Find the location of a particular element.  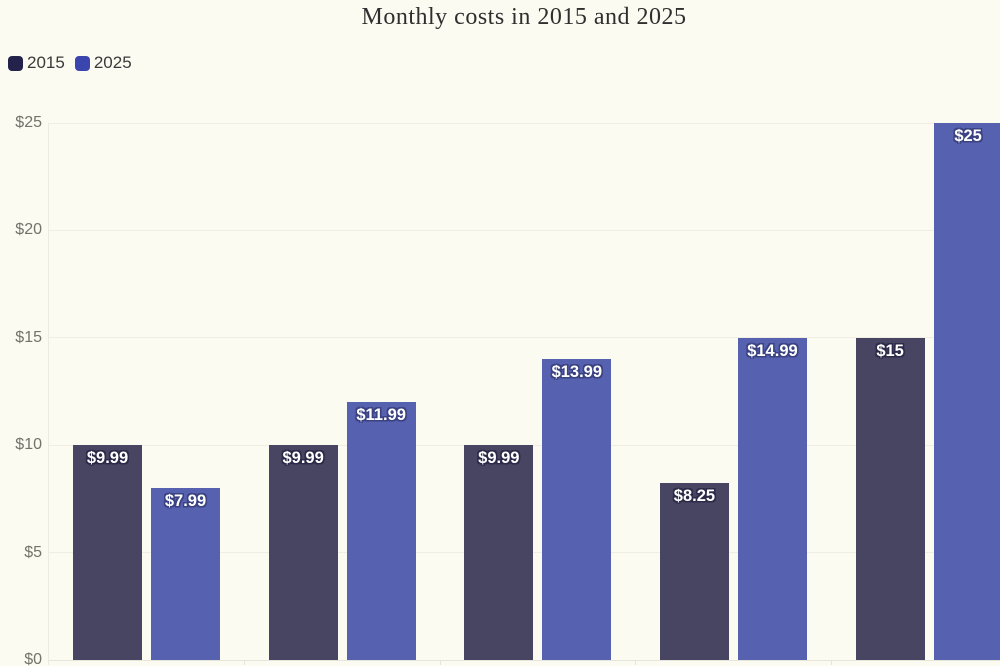

legend-swatch-2015 is located at coordinates (15, 63).